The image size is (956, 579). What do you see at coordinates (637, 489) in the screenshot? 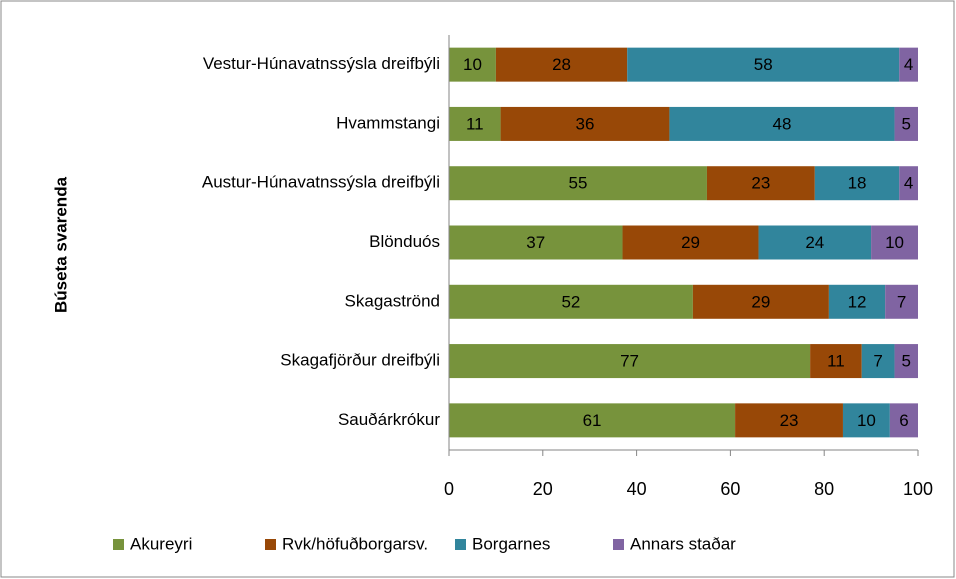
I see `x-tick-label: 40` at bounding box center [637, 489].